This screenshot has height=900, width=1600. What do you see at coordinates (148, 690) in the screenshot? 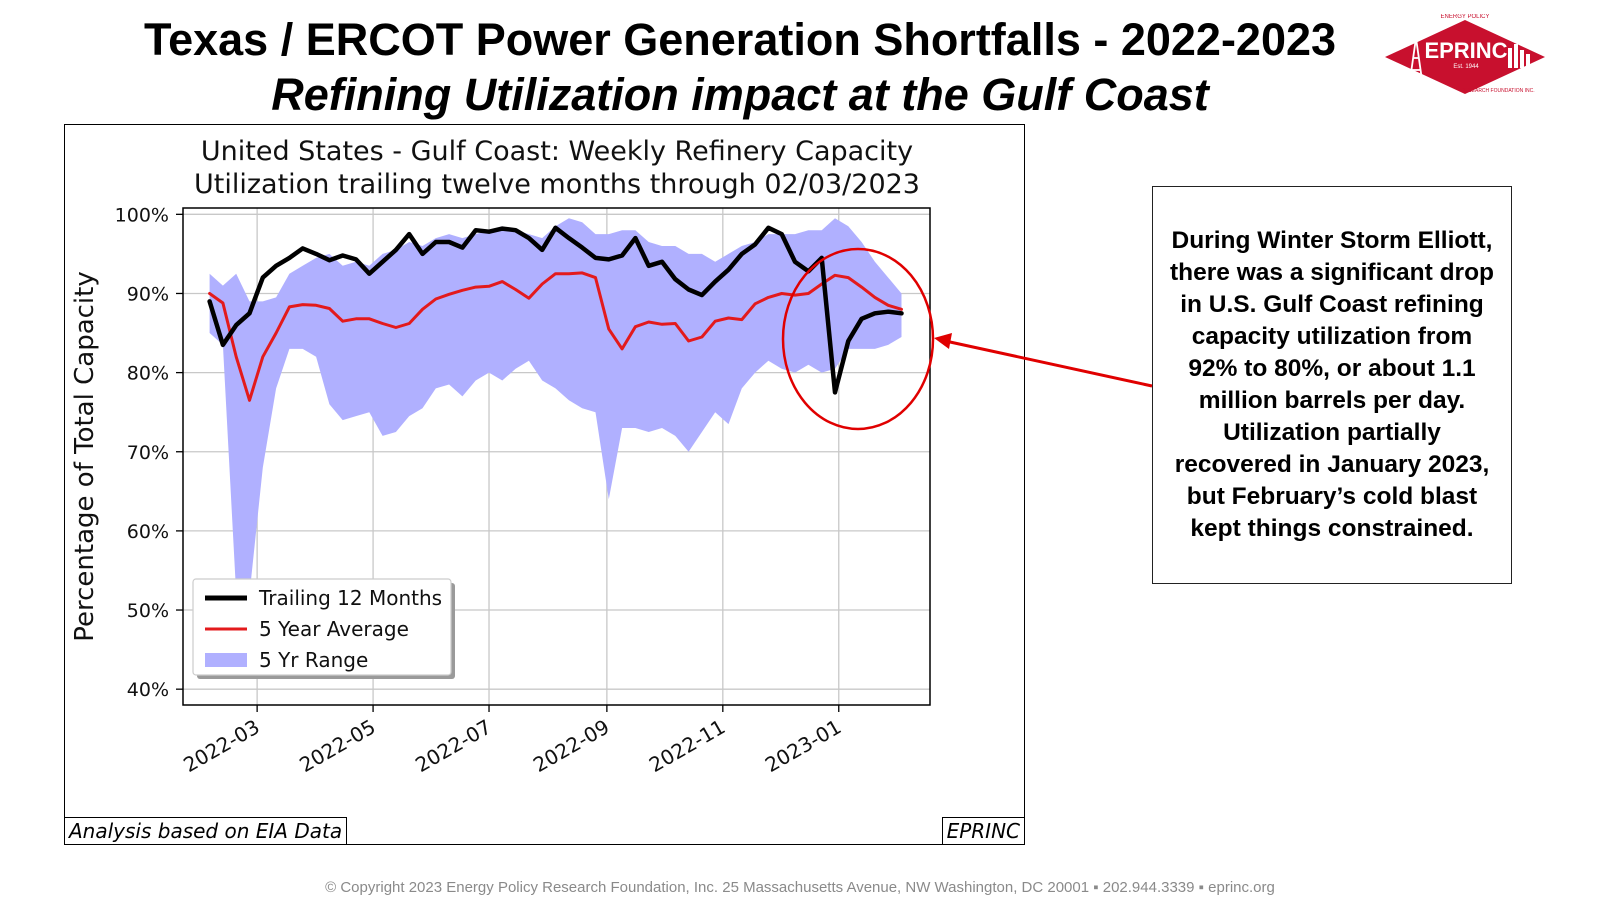
I see `y-tick-label: 40%` at bounding box center [148, 690].